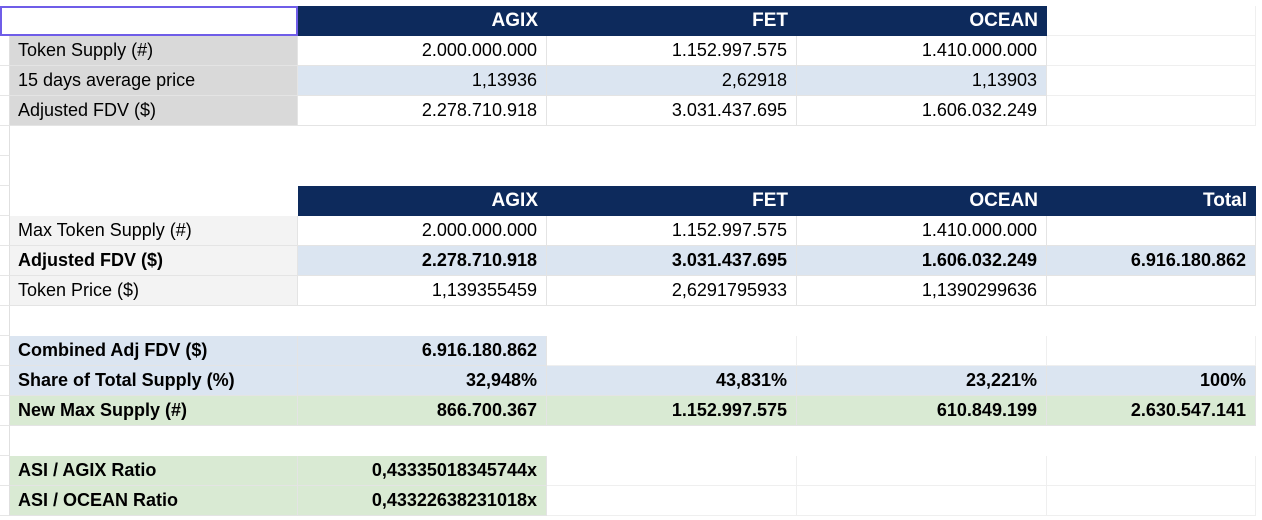  What do you see at coordinates (922, 261) in the screenshot?
I see `cell-adjusted-fdv2-ocean: 1.606.032.249` at bounding box center [922, 261].